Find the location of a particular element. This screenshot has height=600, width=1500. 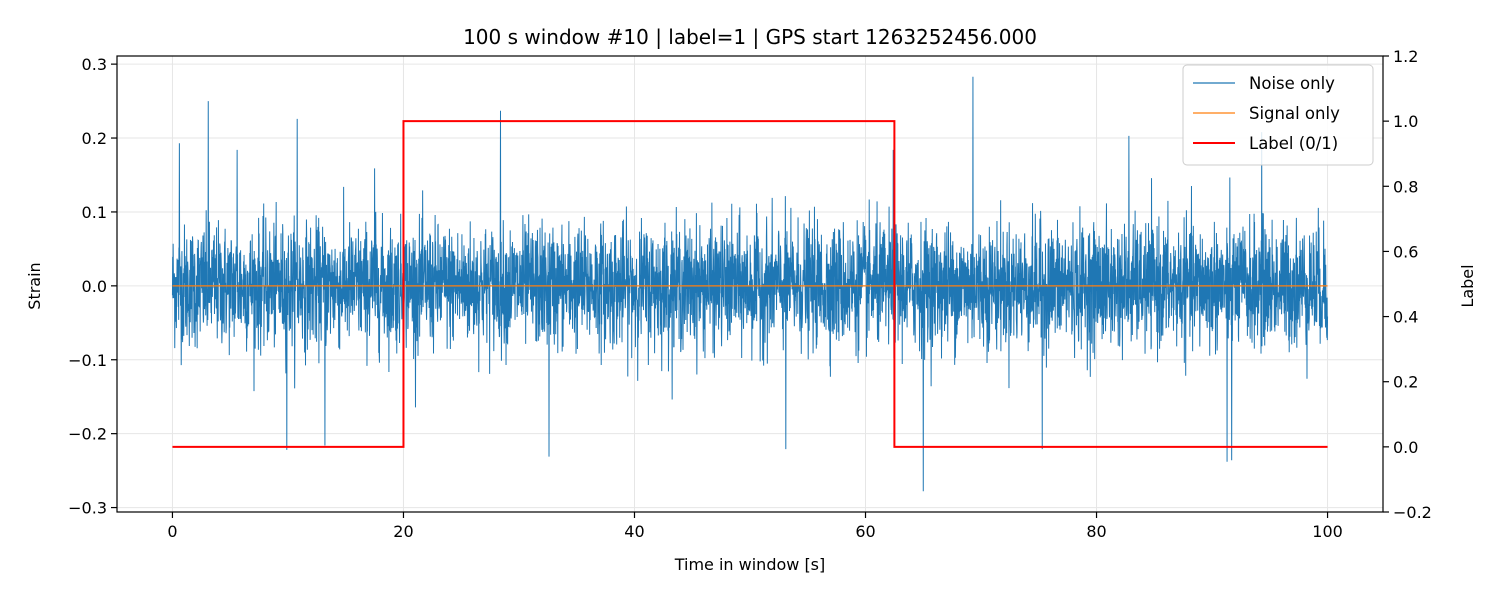

y2-tick-label: 1.0 is located at coordinates (1405, 121).